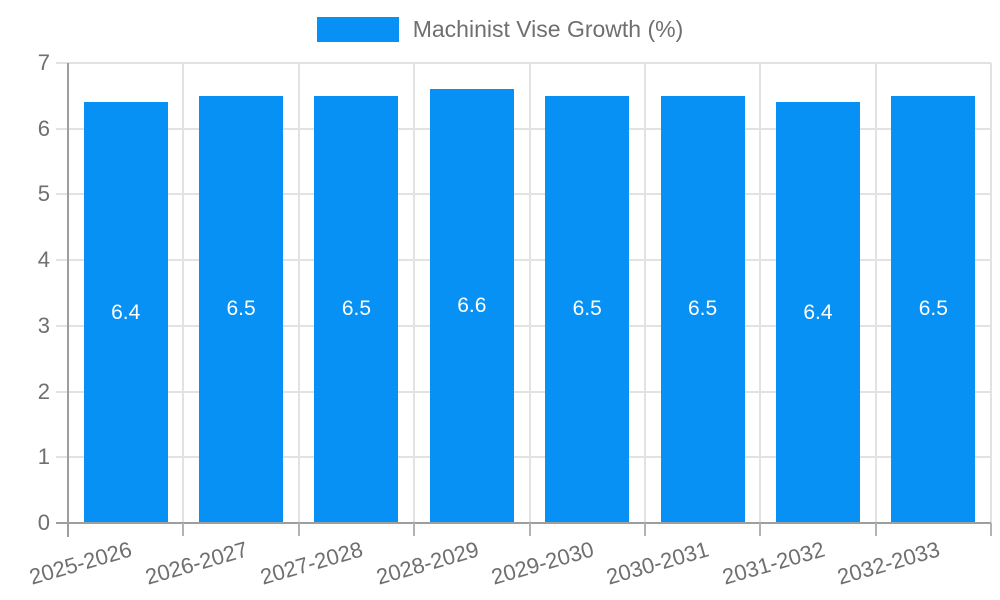 This screenshot has height=600, width=1000. Describe the element at coordinates (43, 522) in the screenshot. I see `y-axis-tick-label: 0` at that location.